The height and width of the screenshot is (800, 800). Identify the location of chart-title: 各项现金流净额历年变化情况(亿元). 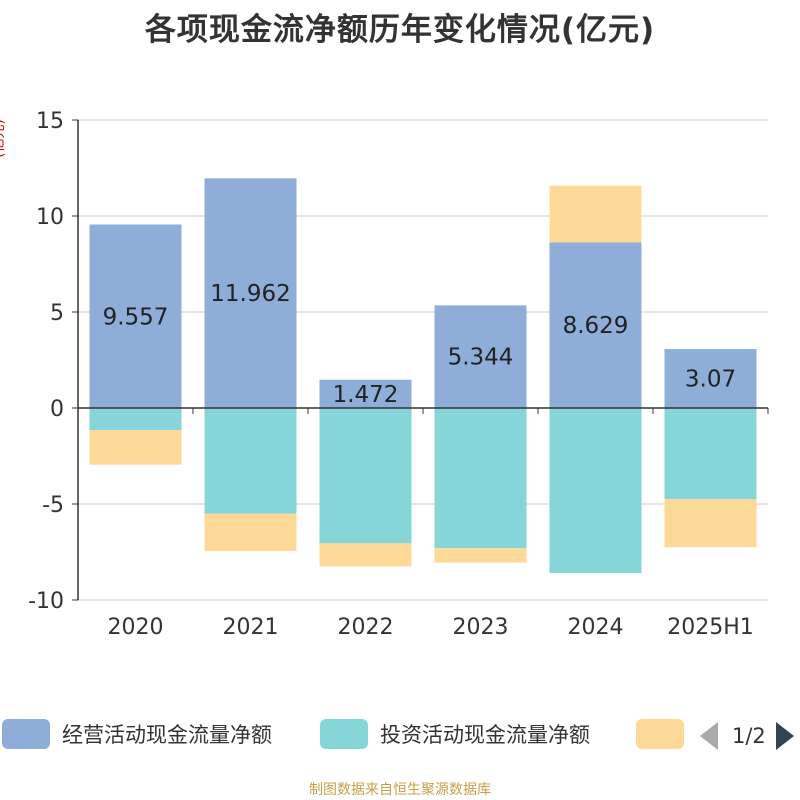
(400, 30).